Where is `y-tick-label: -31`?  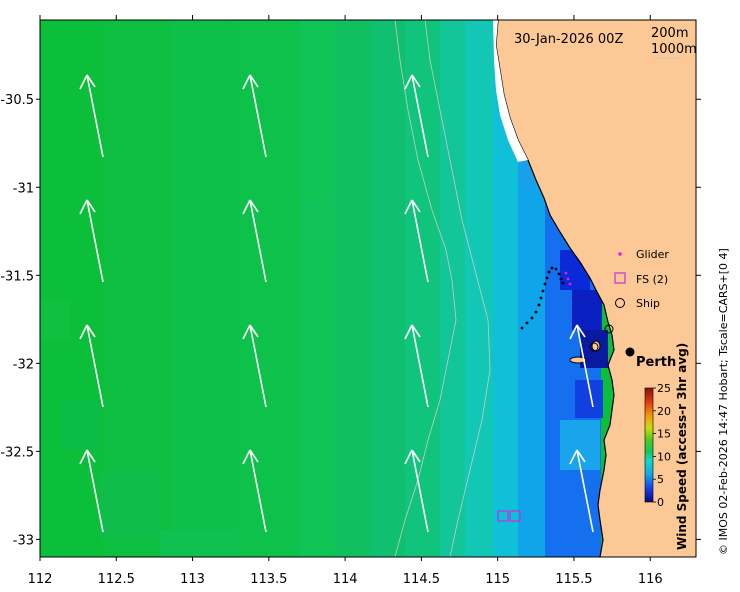 y-tick-label: -31 is located at coordinates (23, 188).